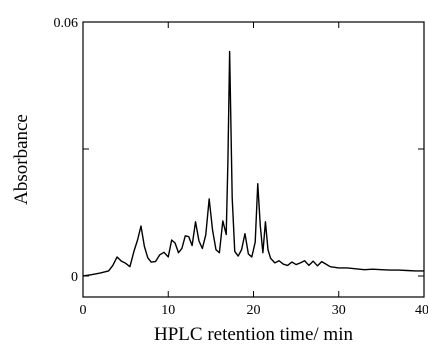  What do you see at coordinates (168, 310) in the screenshot?
I see `x-tick-label: 10` at bounding box center [168, 310].